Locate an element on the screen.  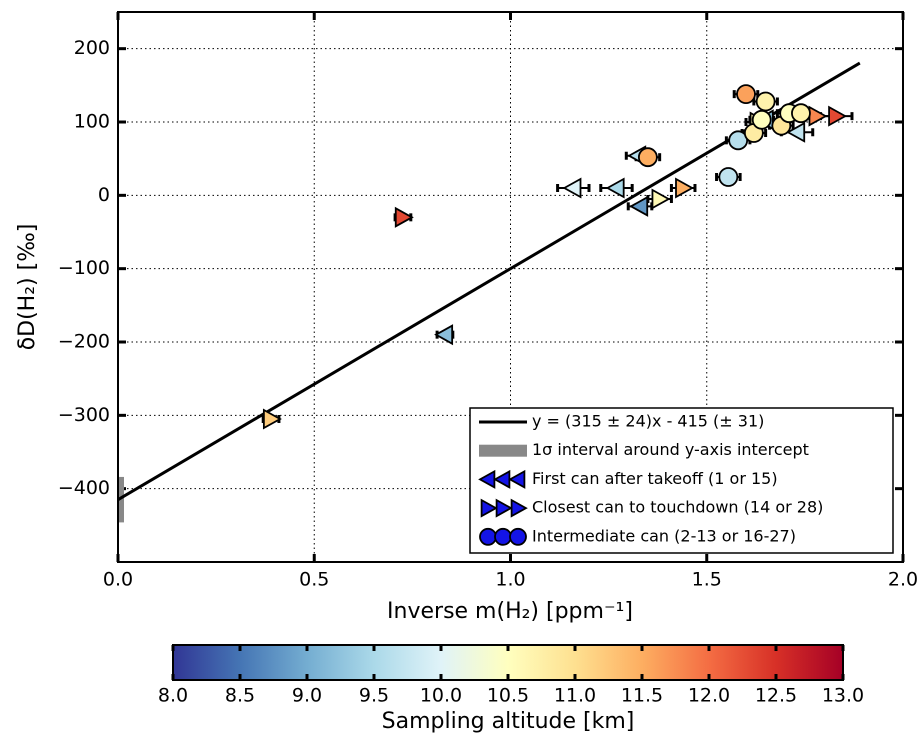
y-tick-label: −100 is located at coordinates (84, 268).